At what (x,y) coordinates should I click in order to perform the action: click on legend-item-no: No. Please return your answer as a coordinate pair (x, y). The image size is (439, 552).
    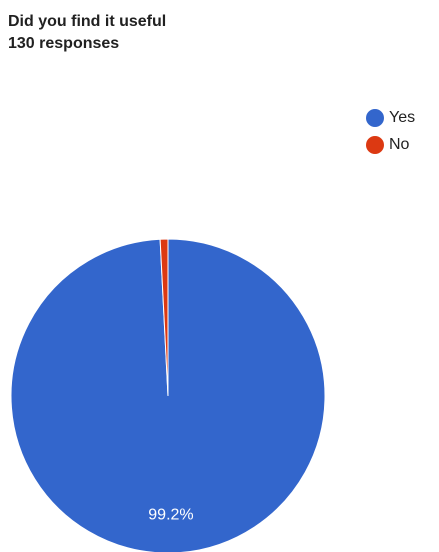
    Looking at the image, I should click on (390, 144).